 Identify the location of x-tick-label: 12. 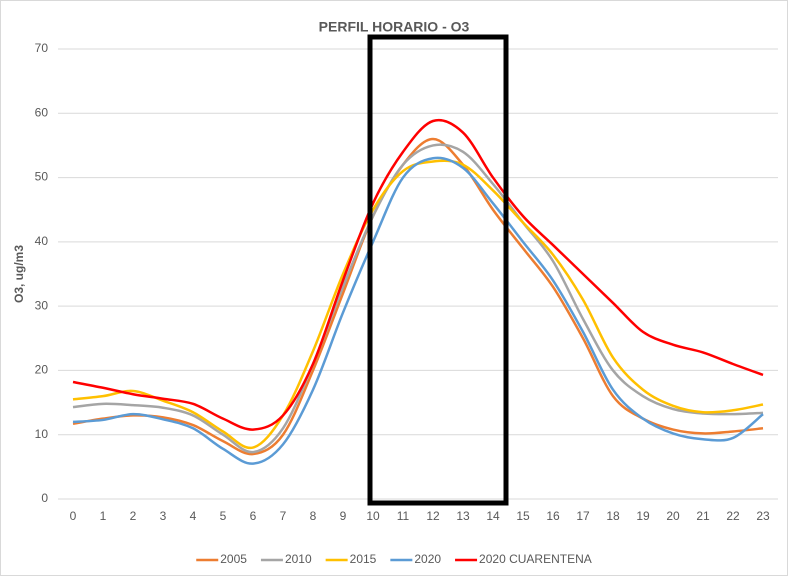
(433, 516).